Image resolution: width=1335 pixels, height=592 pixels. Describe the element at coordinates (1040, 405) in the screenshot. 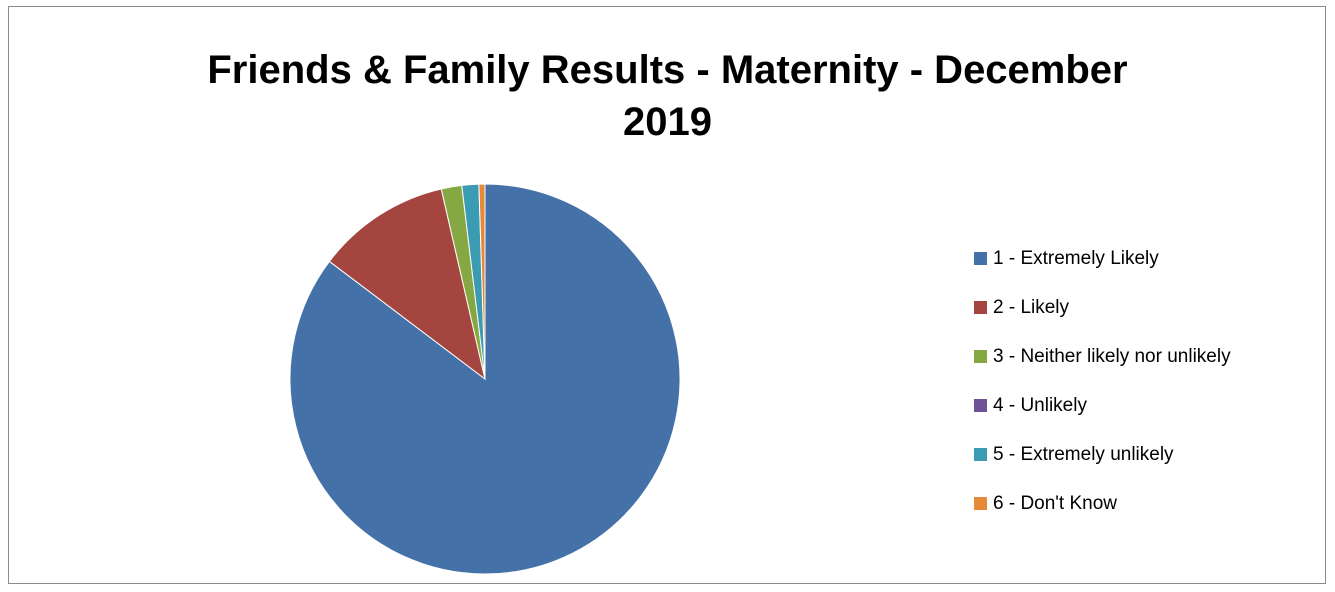

I see `legend-label-unlikely: 4 - Unlikely` at that location.